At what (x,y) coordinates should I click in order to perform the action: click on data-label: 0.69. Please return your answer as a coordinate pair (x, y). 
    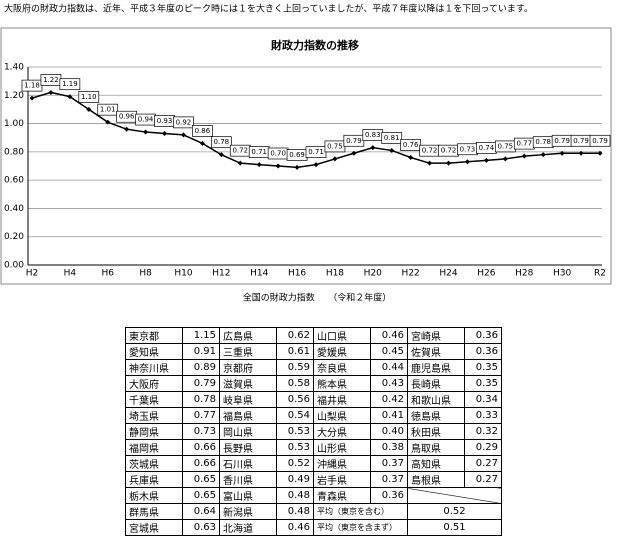
    Looking at the image, I should click on (297, 155).